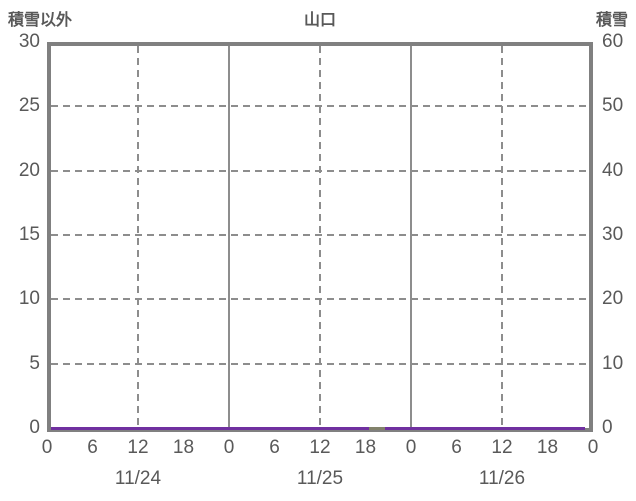 Image resolution: width=636 pixels, height=501 pixels. What do you see at coordinates (613, 106) in the screenshot?
I see `y-right-tick-label: 50` at bounding box center [613, 106].